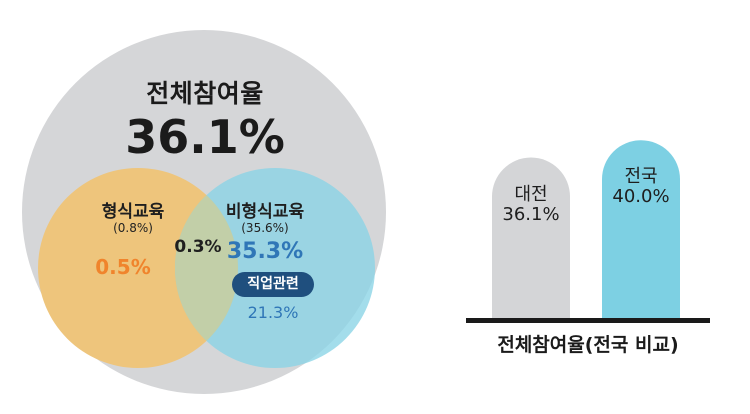 The image size is (750, 414). What do you see at coordinates (531, 194) in the screenshot?
I see `bar-category-label: 대전` at bounding box center [531, 194].